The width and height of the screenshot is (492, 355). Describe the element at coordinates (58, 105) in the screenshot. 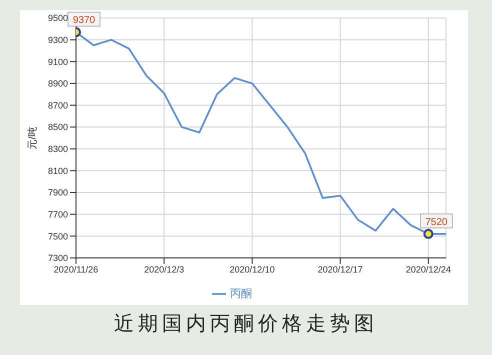

I see `y-tick-label: 8700` at that location.